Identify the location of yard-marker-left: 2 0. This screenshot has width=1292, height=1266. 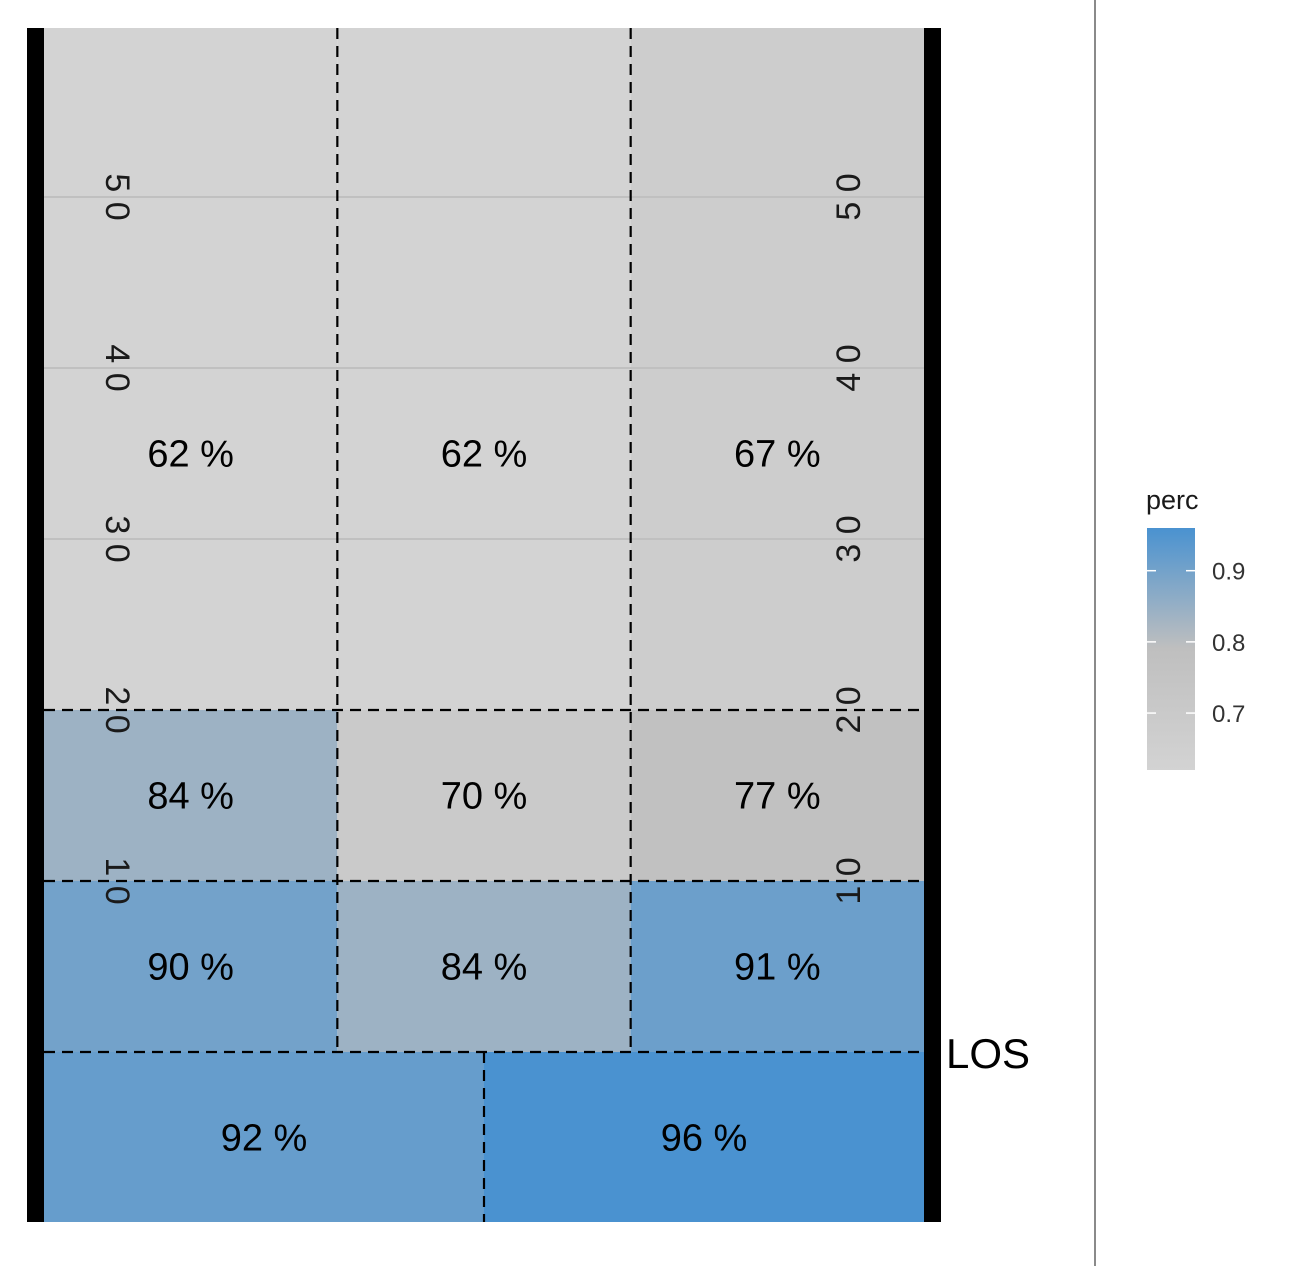
(117, 709).